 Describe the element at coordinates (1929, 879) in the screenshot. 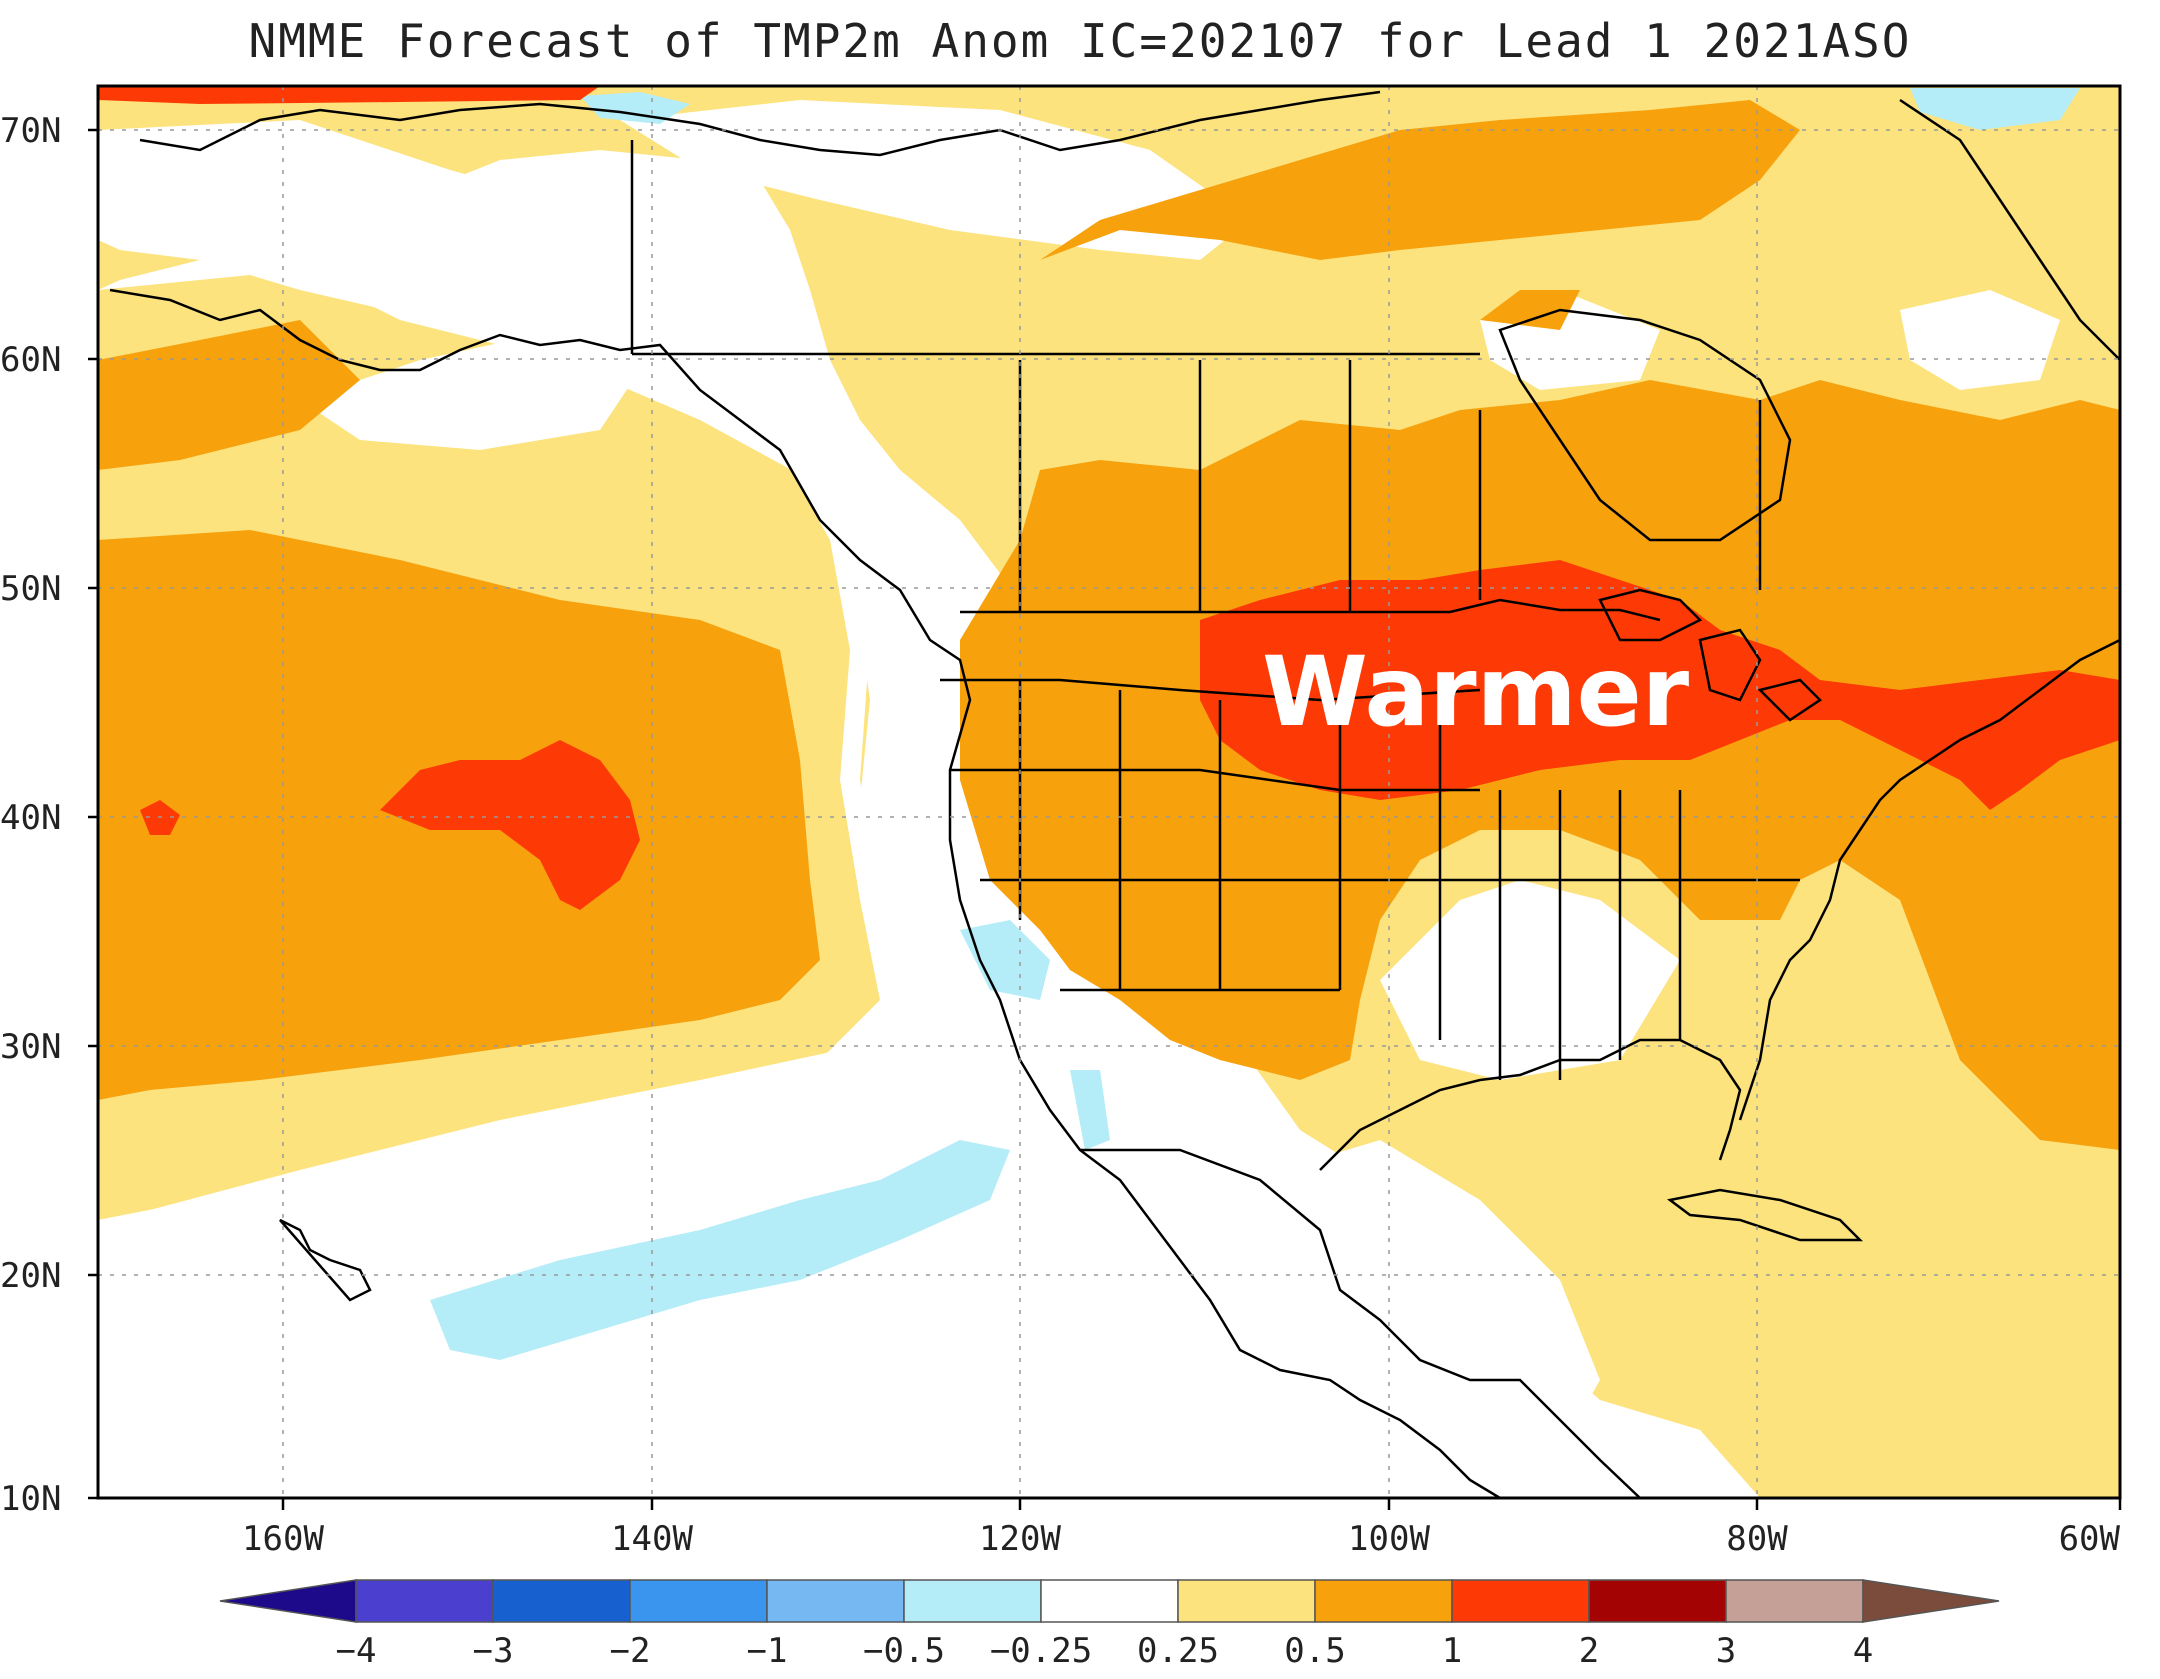

I see `atlantic-coast` at that location.